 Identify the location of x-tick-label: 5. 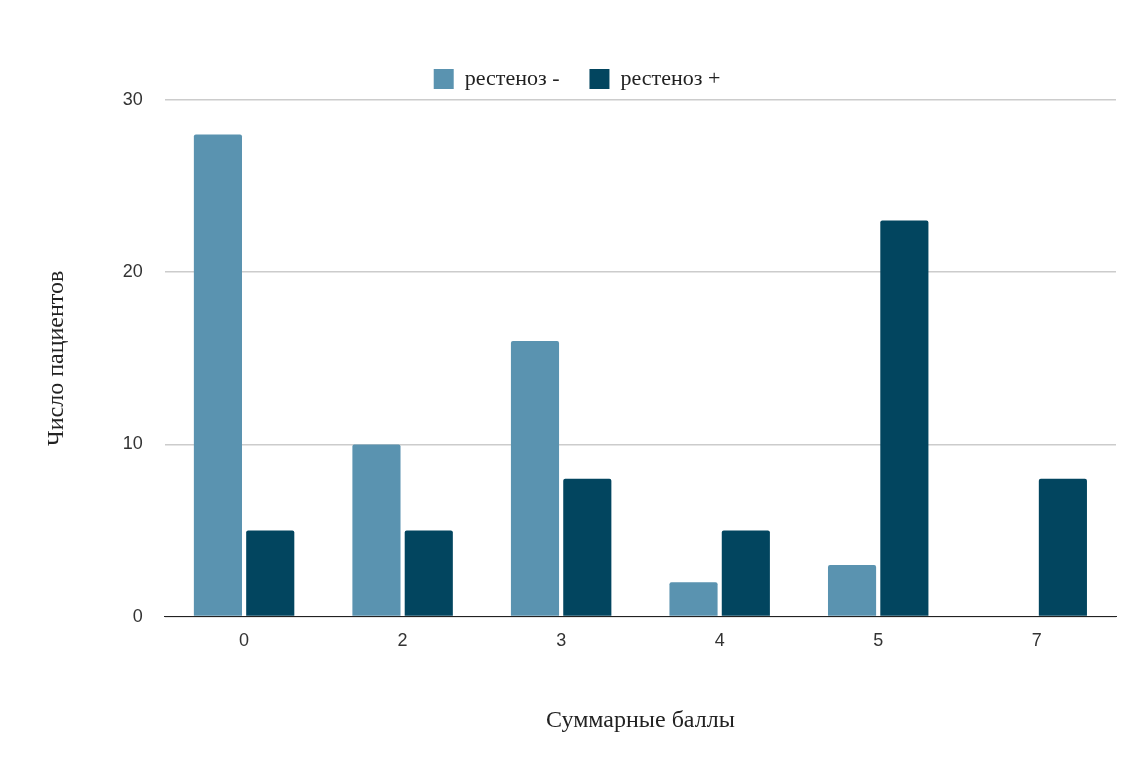
(878, 640).